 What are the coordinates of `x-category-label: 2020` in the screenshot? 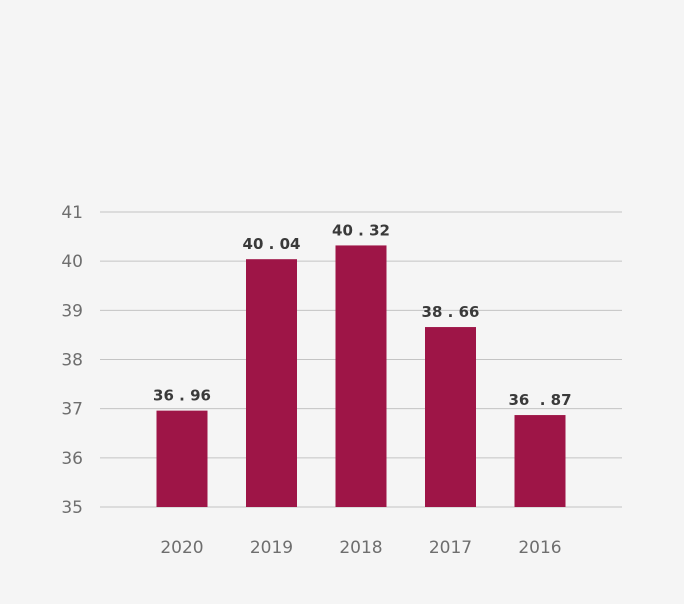 It's located at (181, 548).